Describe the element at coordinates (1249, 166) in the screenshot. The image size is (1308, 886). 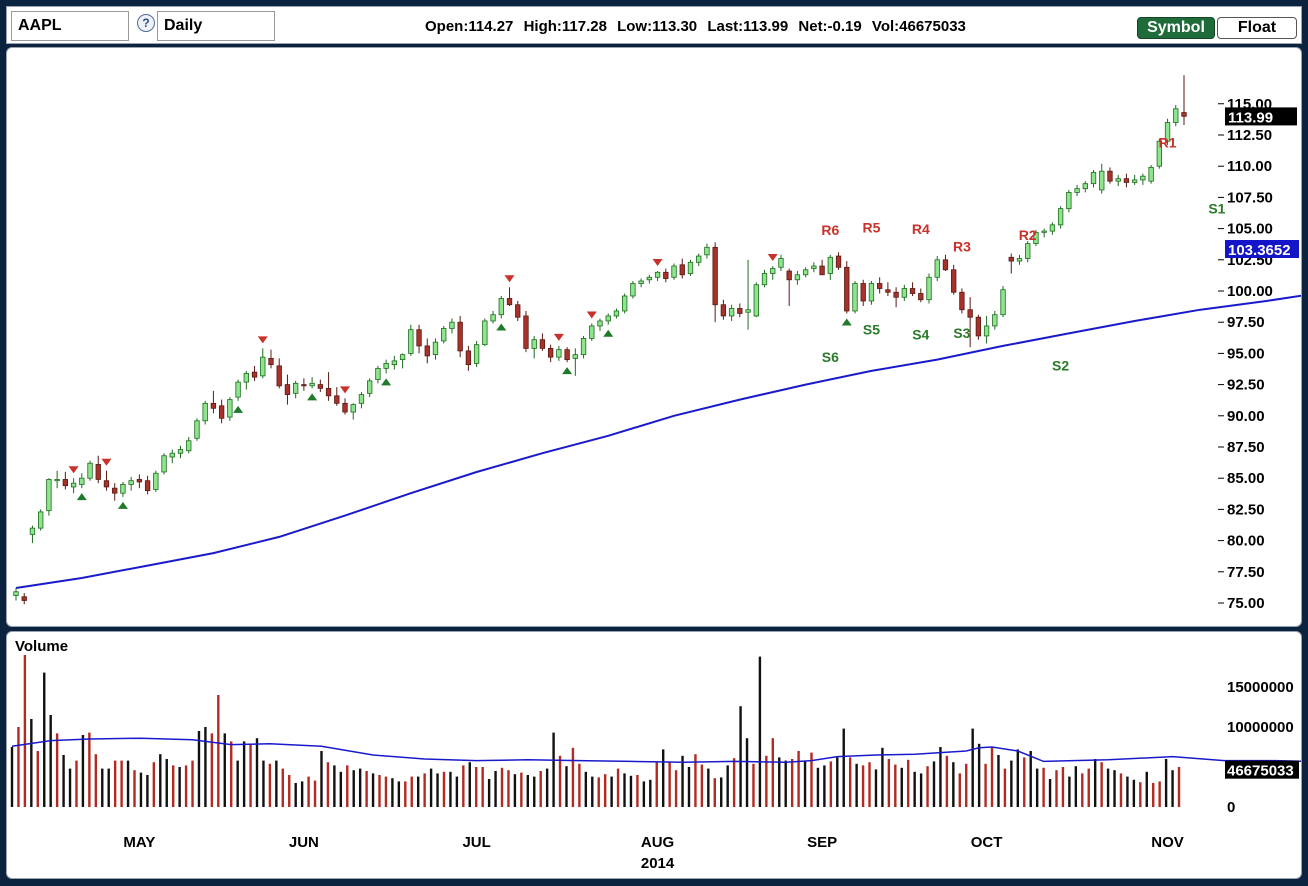
I see `price-axis-label: 110.00` at that location.